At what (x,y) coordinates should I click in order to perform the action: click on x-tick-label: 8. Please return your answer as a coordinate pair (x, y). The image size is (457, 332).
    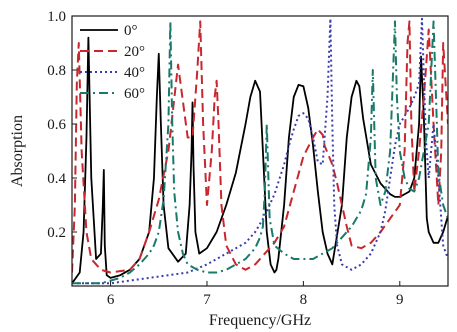
    Looking at the image, I should click on (304, 300).